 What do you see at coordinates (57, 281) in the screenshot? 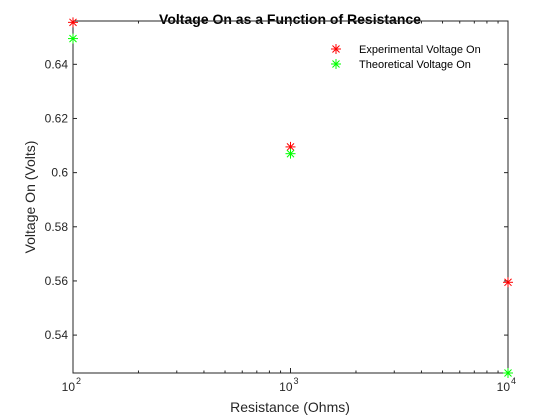
I see `y-tick-label: 0.56` at bounding box center [57, 281].